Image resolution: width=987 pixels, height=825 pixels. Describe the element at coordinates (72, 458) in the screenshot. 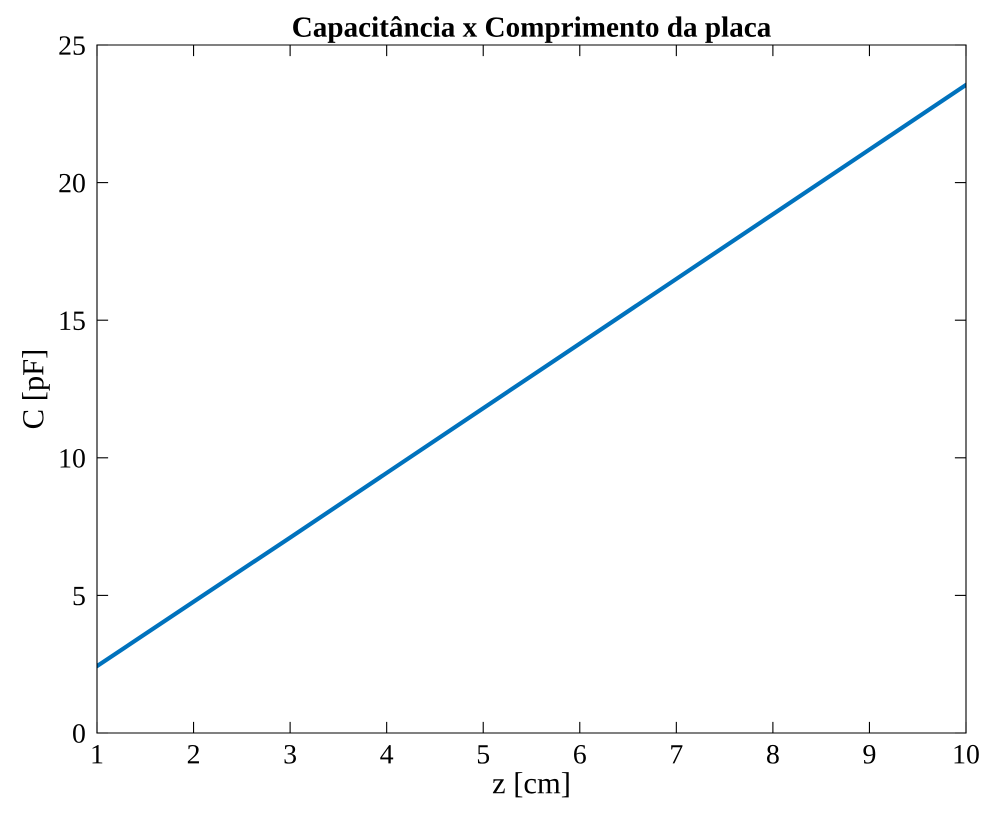

I see `y-tick-label: 10` at that location.